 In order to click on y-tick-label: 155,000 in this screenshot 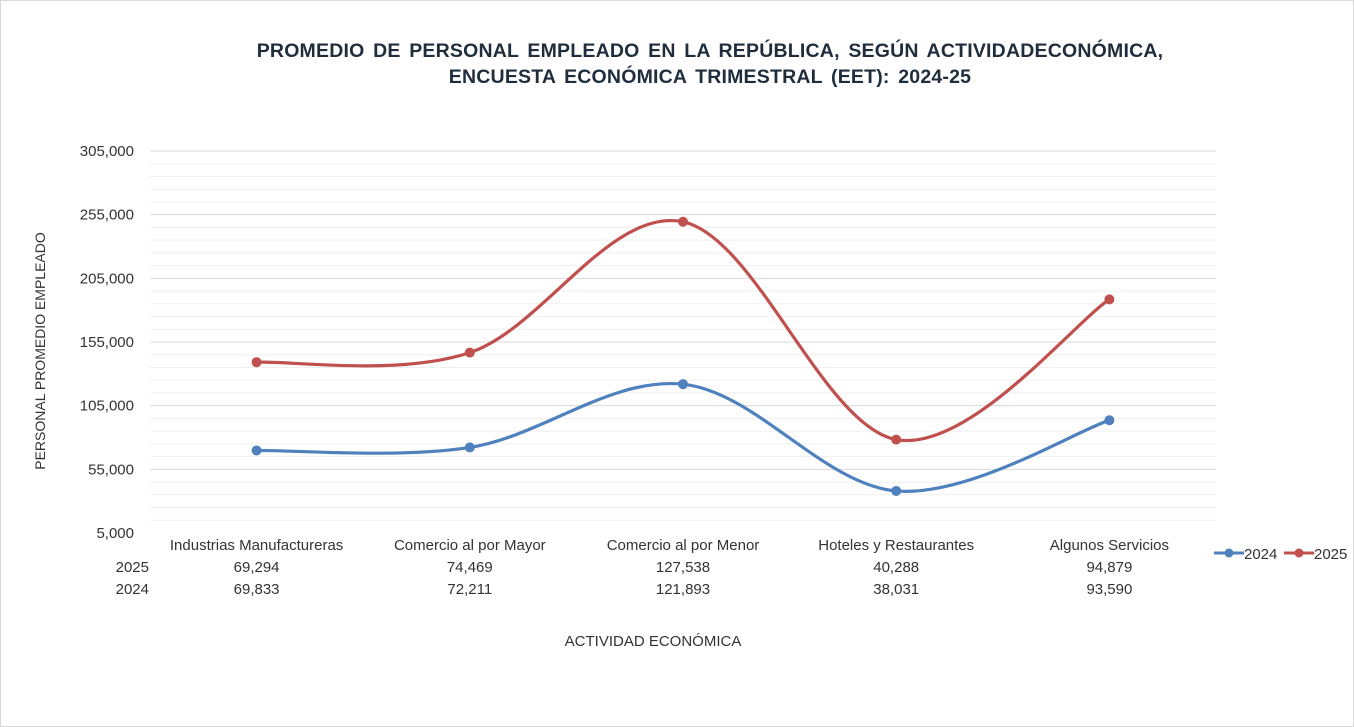, I will do `click(107, 342)`.